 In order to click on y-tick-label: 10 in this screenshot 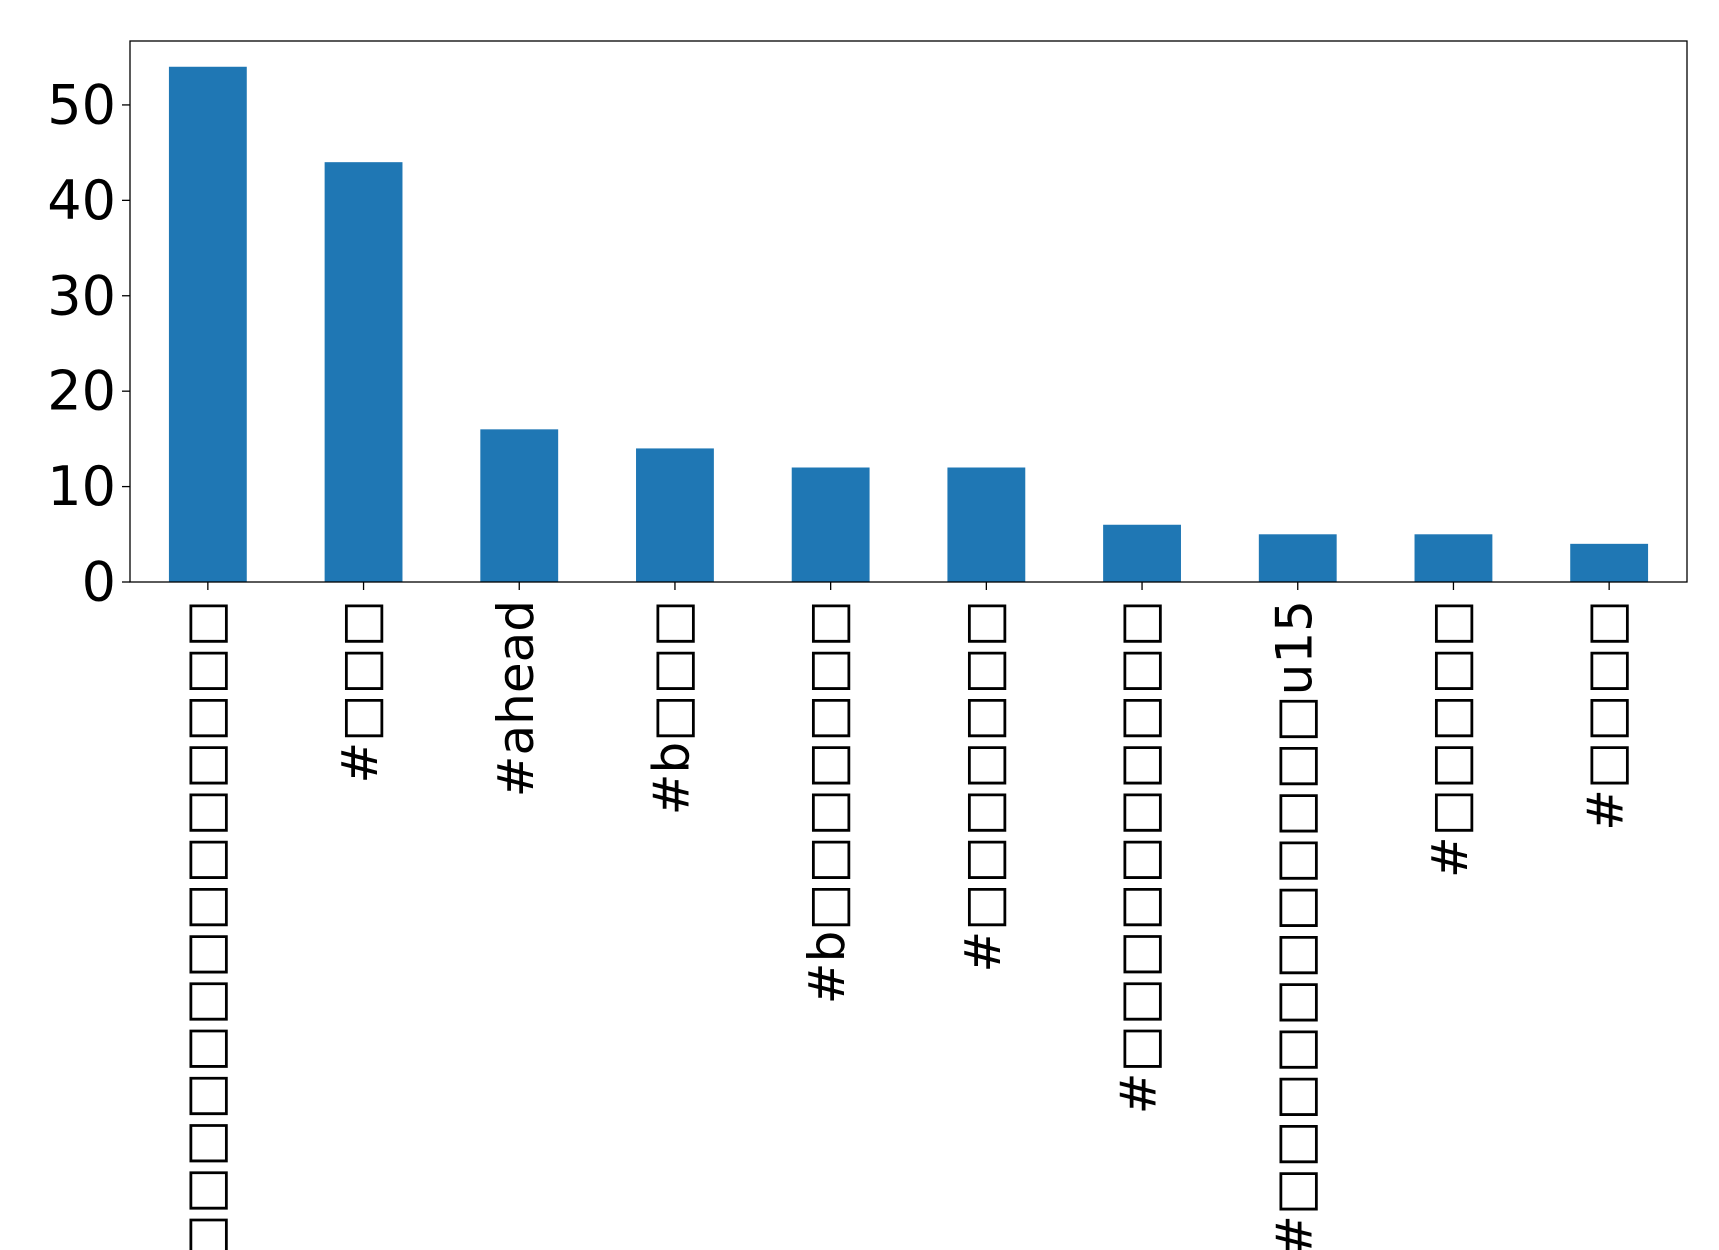, I will do `click(81, 486)`.